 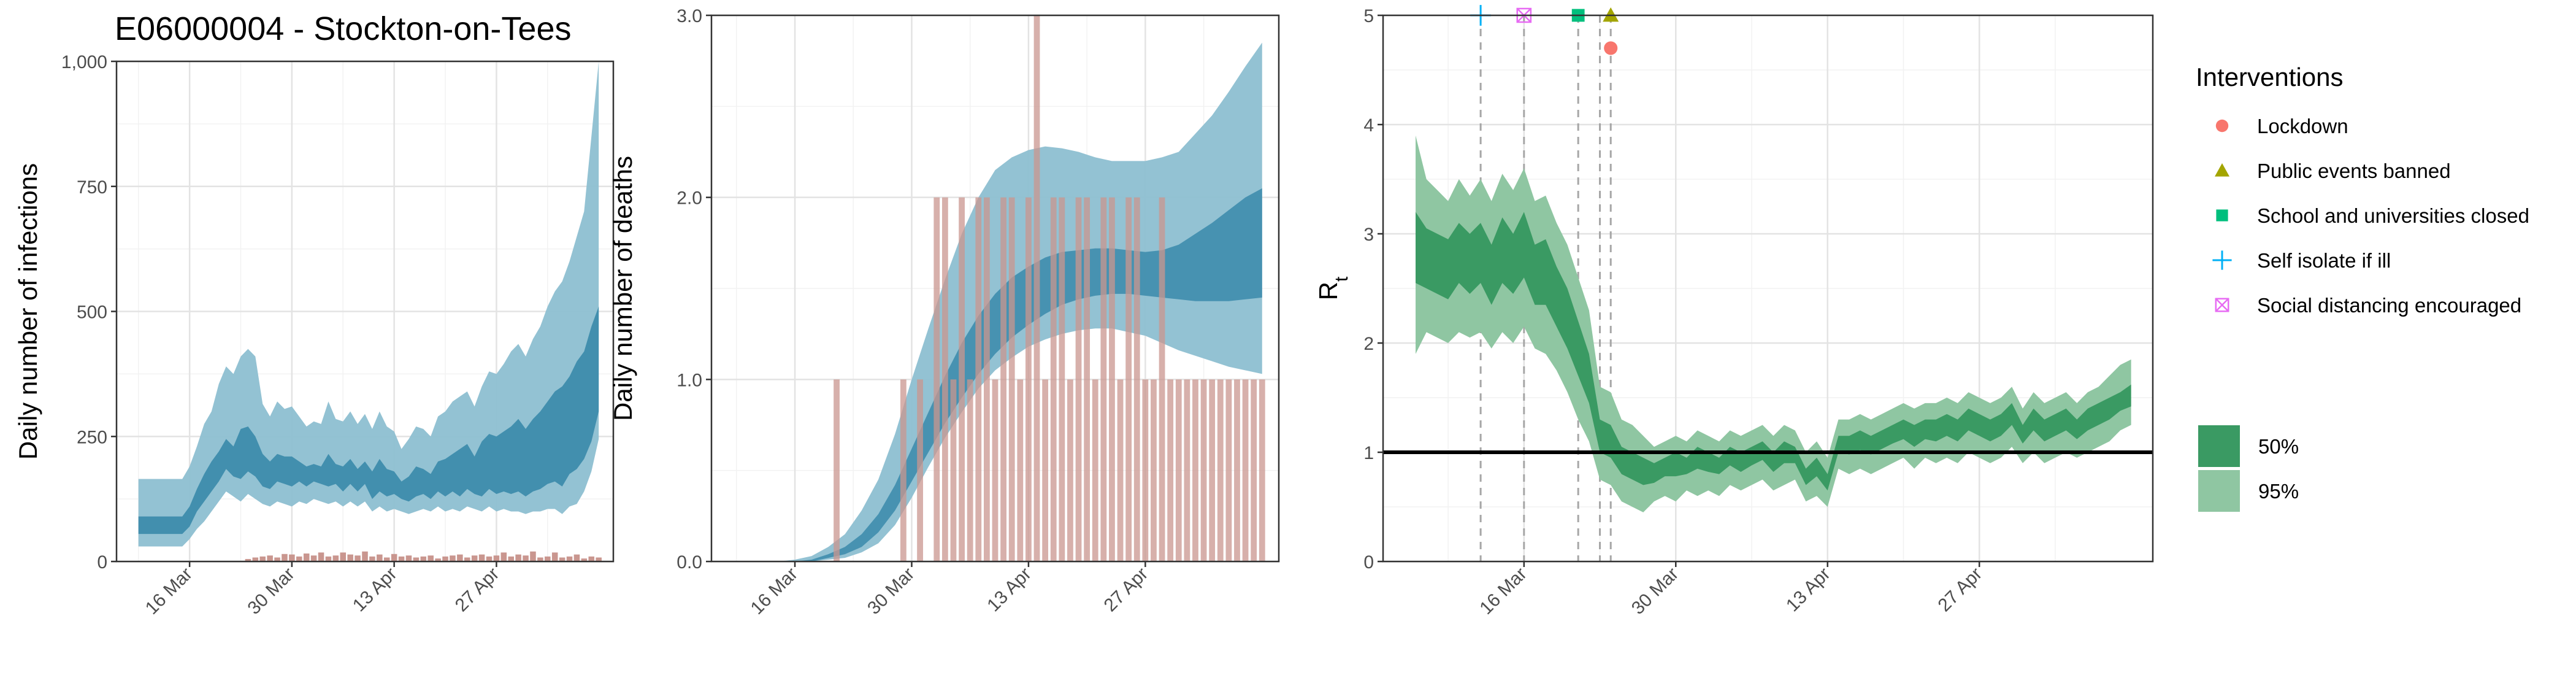 What do you see at coordinates (1368, 453) in the screenshot?
I see `y-tick-label: 1` at bounding box center [1368, 453].